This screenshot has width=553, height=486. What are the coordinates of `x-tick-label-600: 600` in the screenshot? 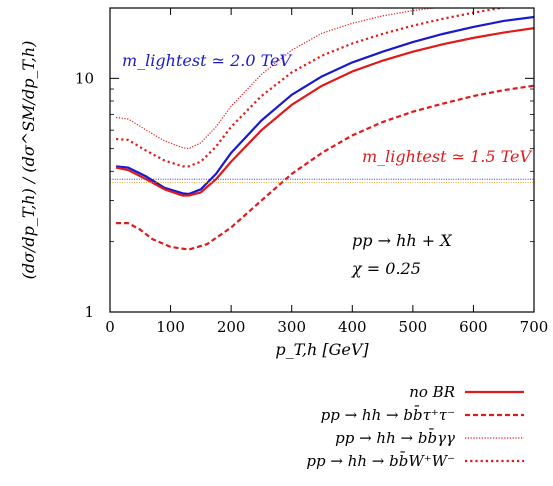 It's located at (473, 327).